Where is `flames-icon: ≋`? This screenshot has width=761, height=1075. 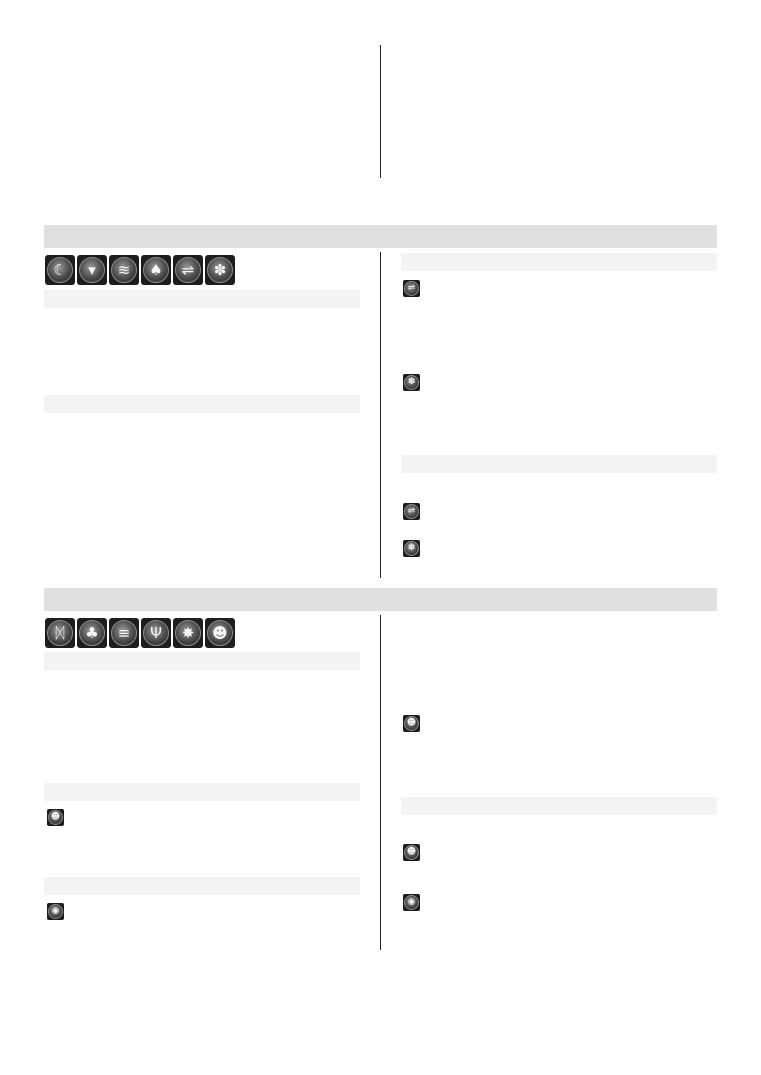 flames-icon: ≋ is located at coordinates (124, 270).